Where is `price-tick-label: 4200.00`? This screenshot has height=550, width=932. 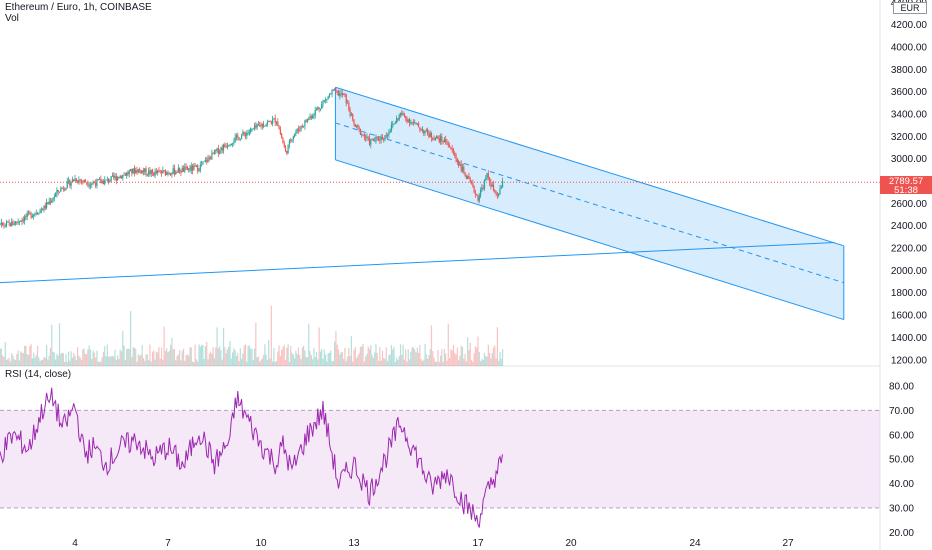
price-tick-label: 4200.00 is located at coordinates (909, 25).